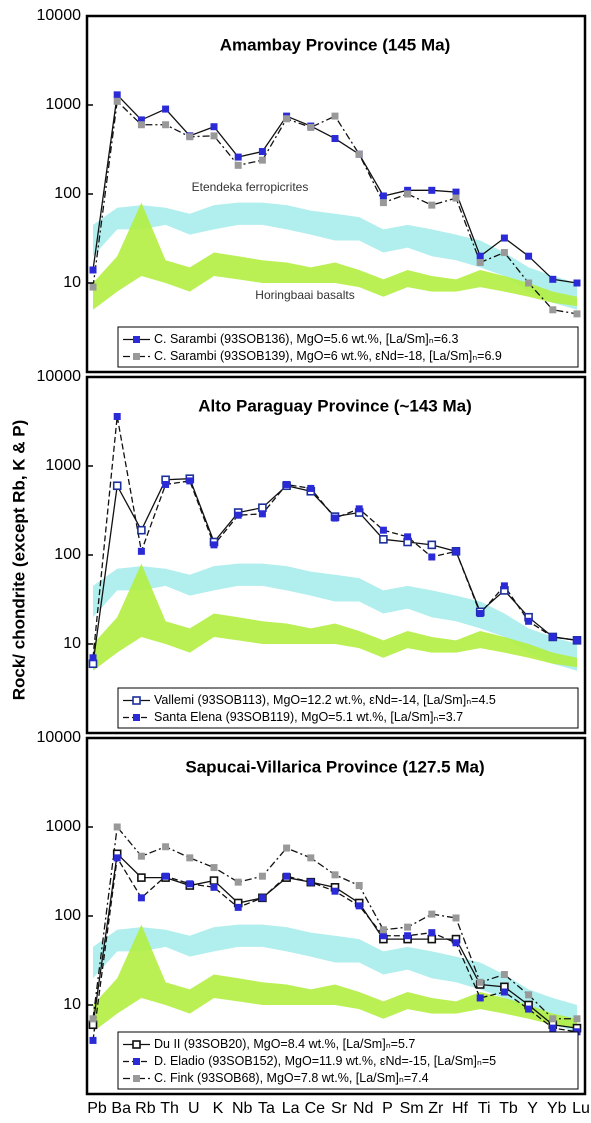  Describe the element at coordinates (250, 187) in the screenshot. I see `band-label: Etendeka ferropicrites` at that location.